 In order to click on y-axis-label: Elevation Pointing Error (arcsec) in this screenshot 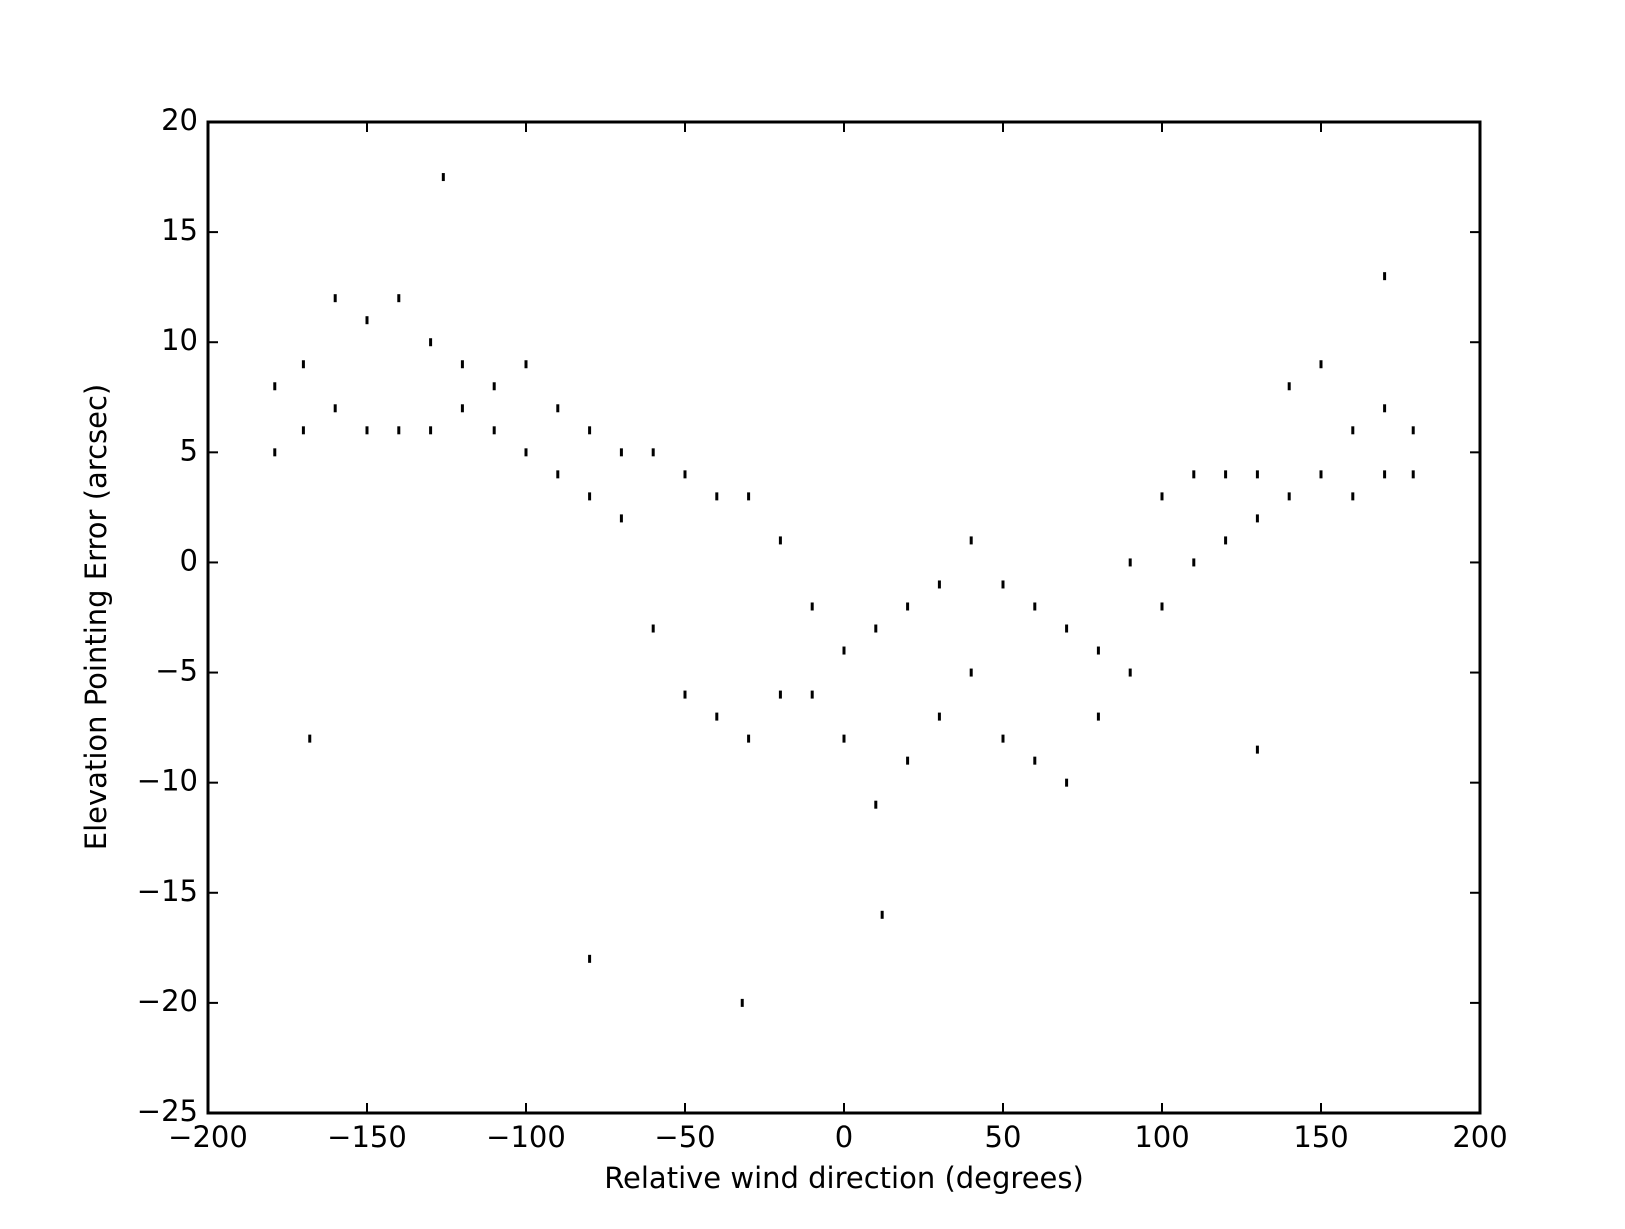, I will do `click(96, 617)`.